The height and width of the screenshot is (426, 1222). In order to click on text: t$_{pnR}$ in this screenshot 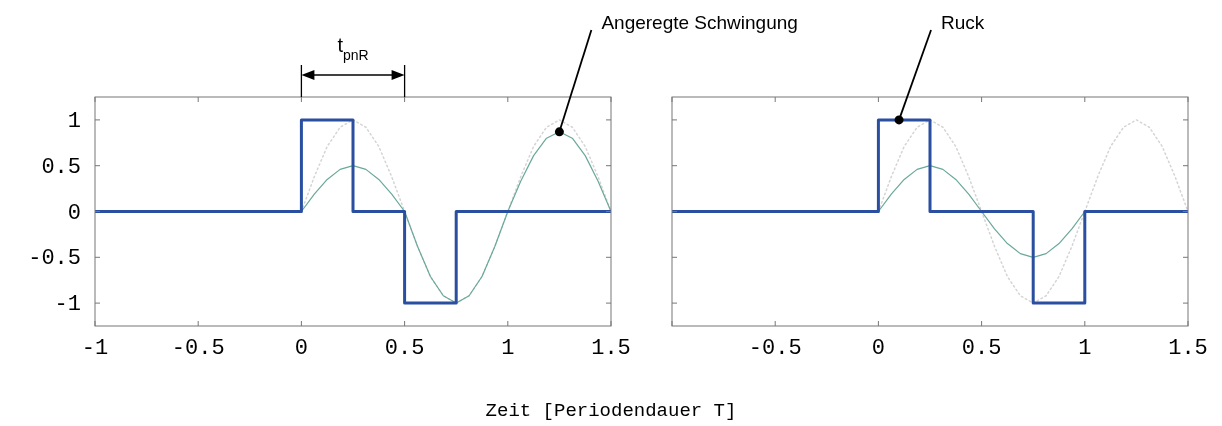, I will do `click(353, 48)`.